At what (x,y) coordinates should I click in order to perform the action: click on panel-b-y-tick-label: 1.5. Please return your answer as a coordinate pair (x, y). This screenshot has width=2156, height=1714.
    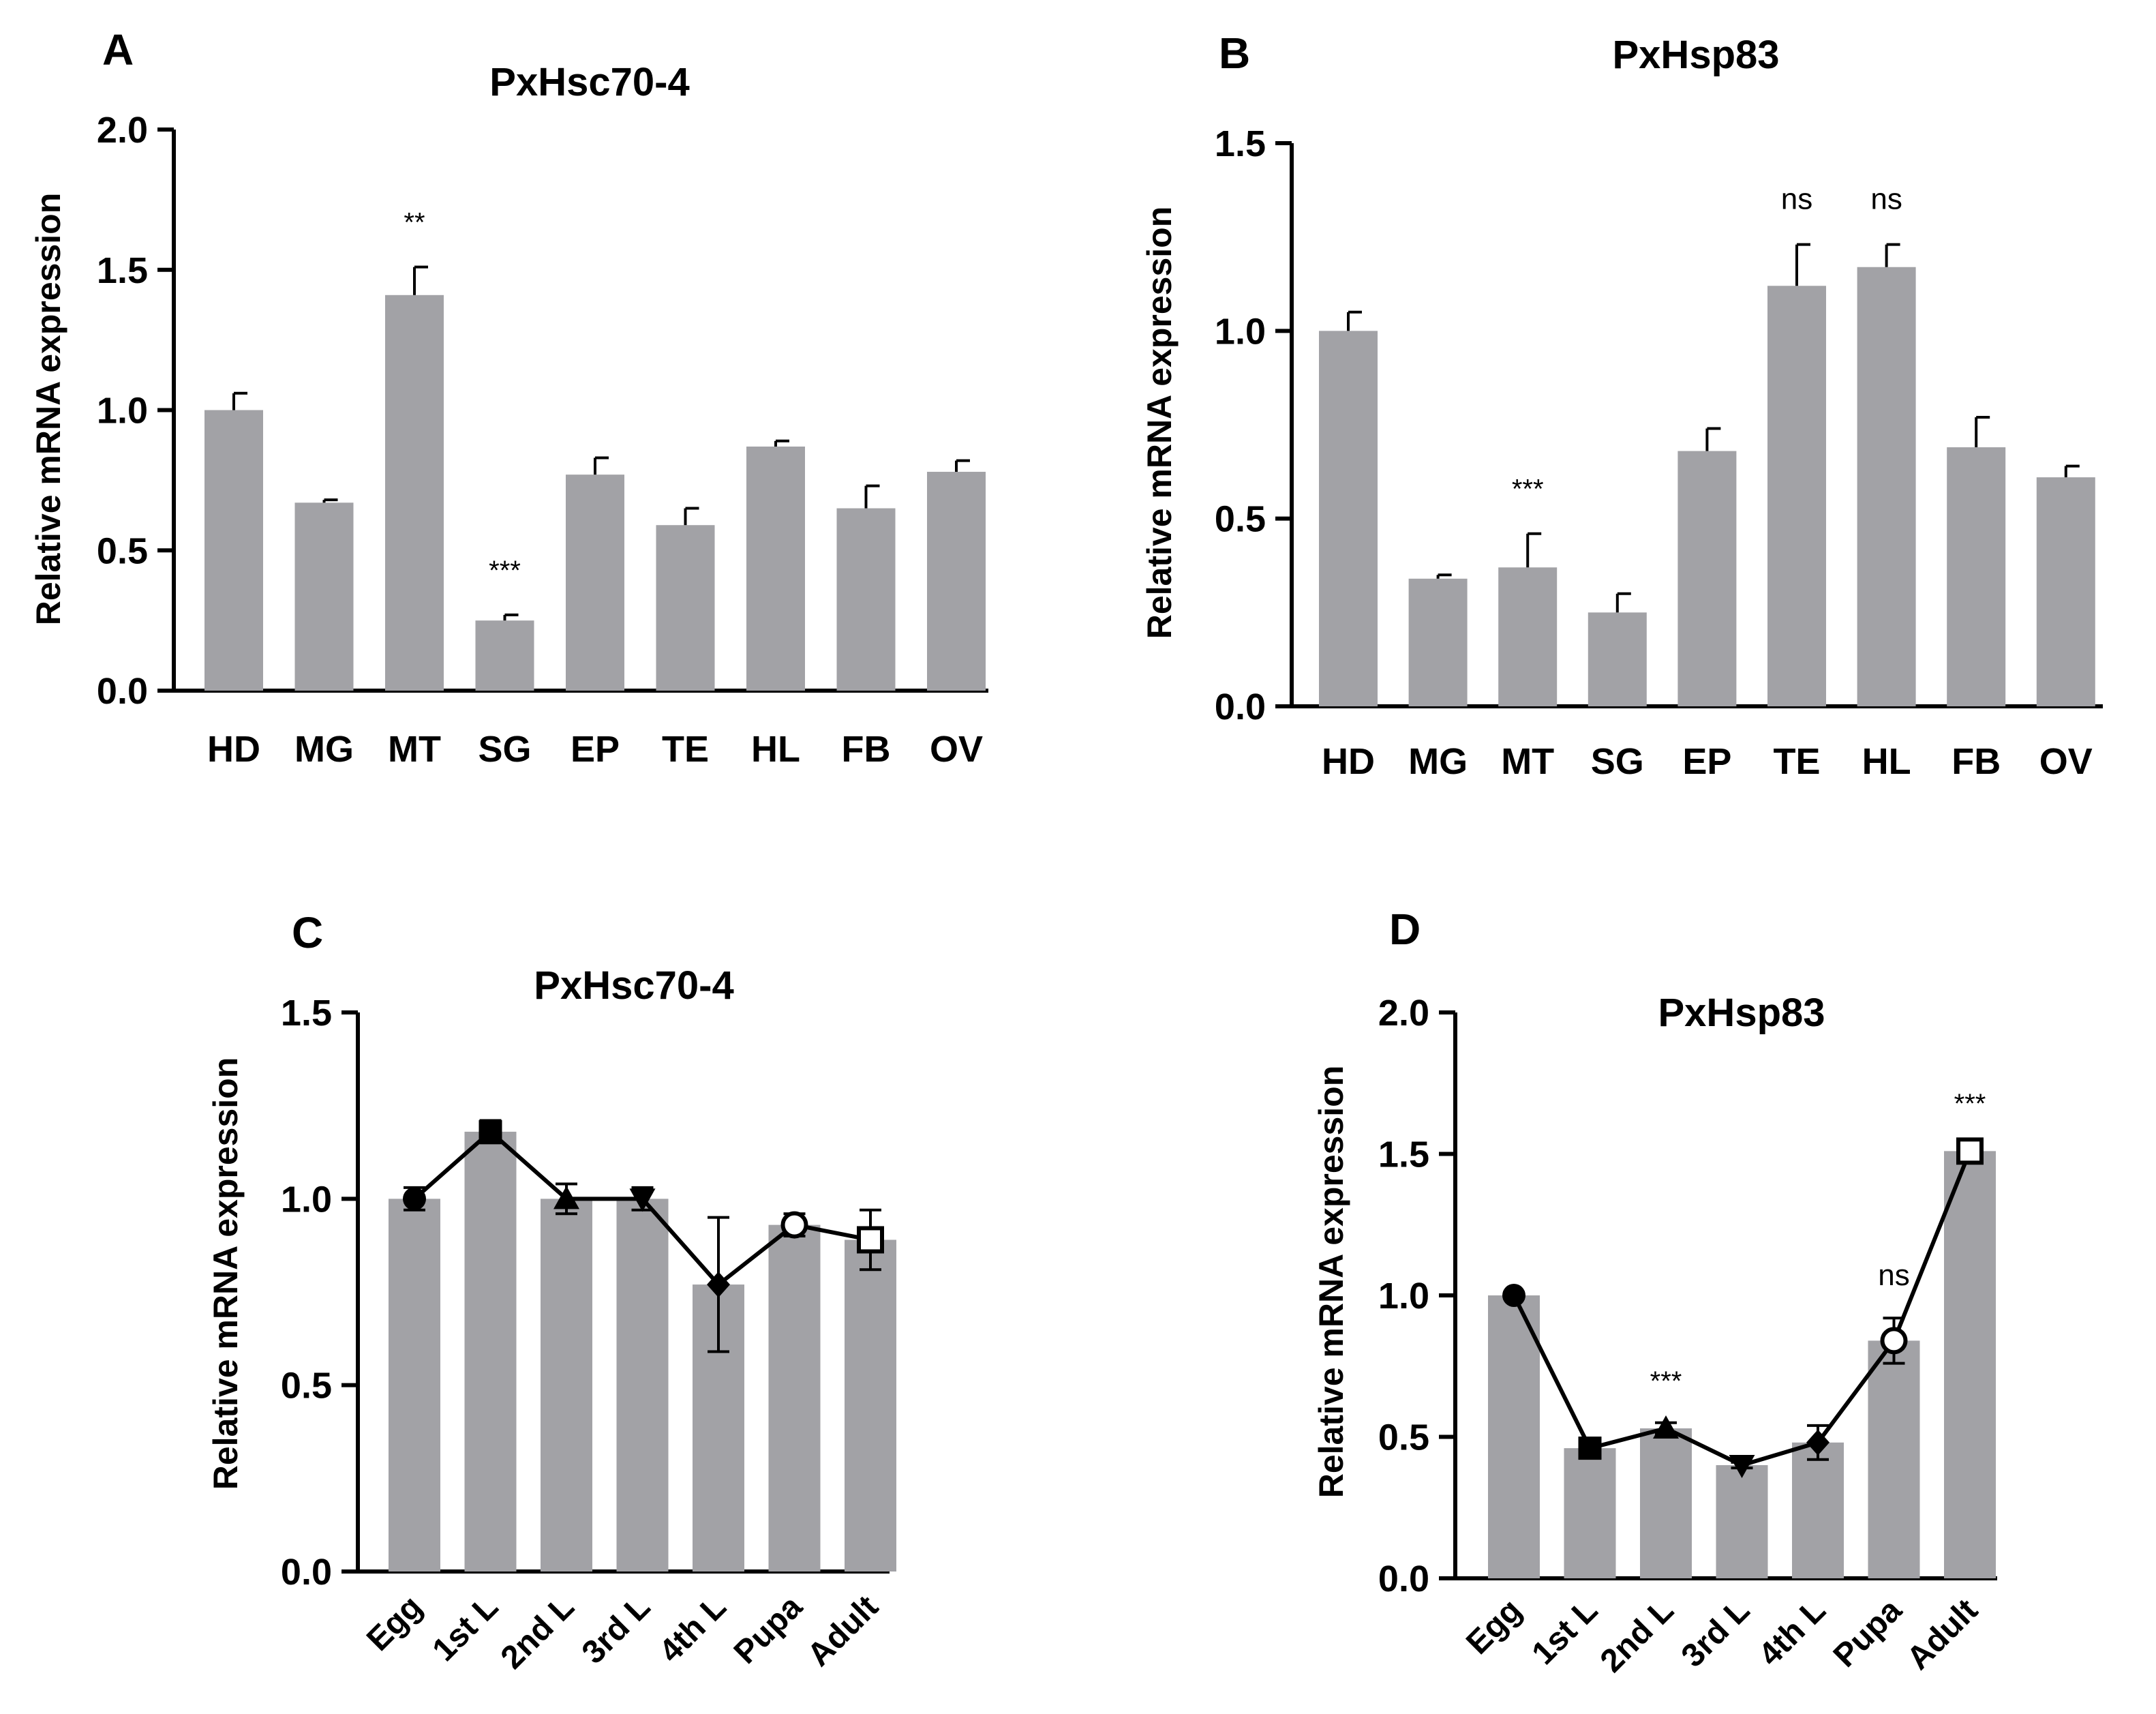
    Looking at the image, I should click on (1240, 144).